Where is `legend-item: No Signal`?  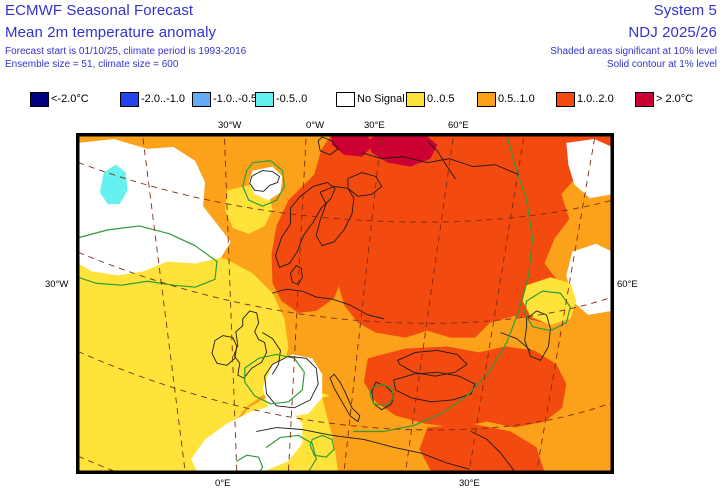
legend-item: No Signal is located at coordinates (370, 99).